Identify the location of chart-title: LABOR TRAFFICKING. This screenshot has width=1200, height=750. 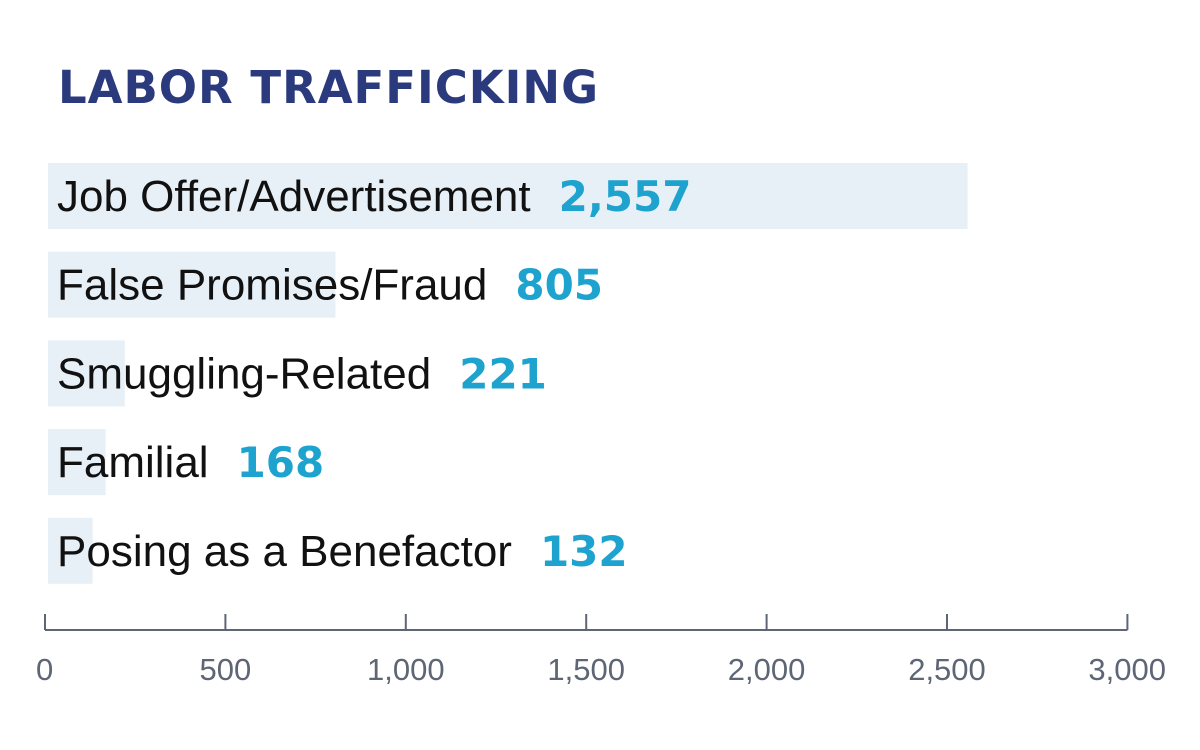
(329, 87).